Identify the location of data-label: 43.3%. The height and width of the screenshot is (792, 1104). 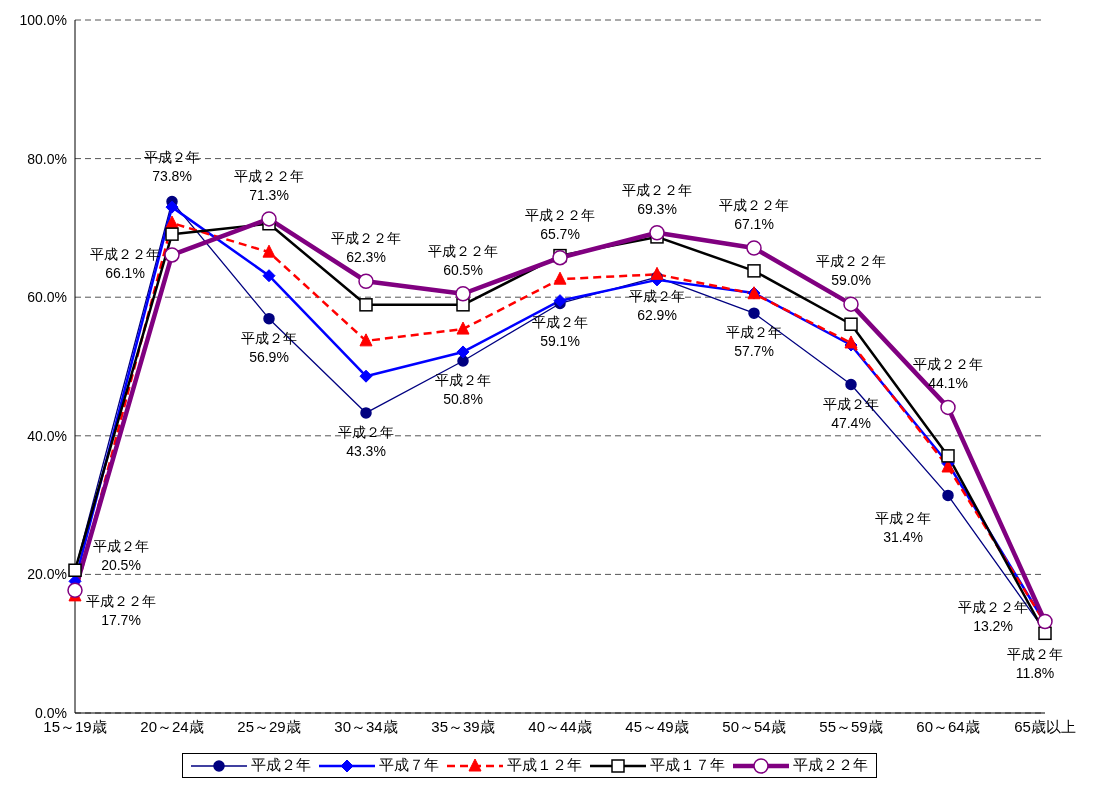
(366, 450).